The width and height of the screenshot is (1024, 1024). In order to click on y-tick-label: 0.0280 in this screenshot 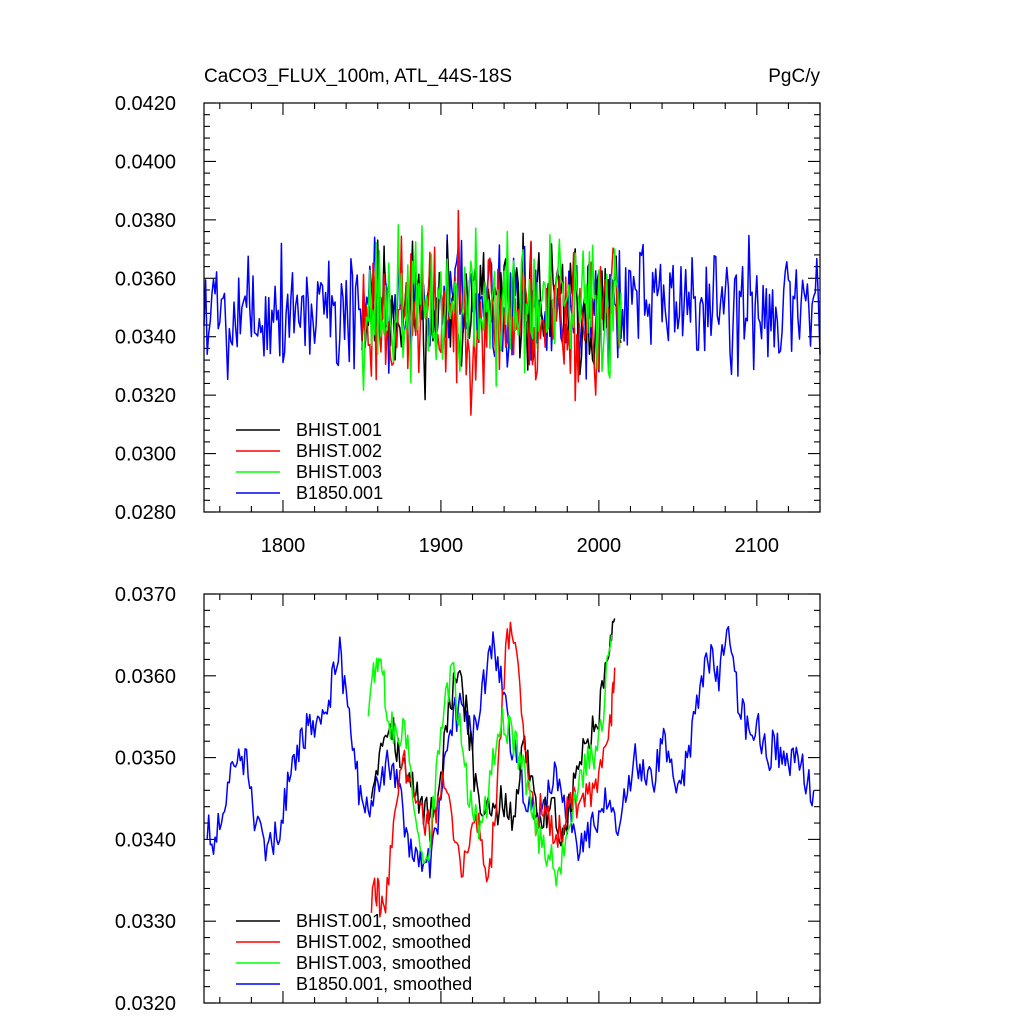, I will do `click(145, 513)`.